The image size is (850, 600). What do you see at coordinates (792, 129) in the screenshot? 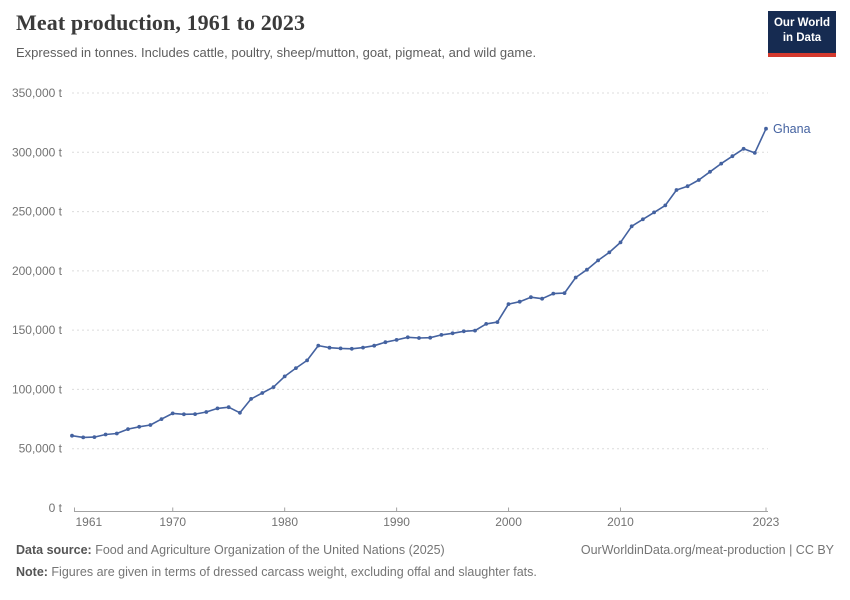
I see `series-label-ghana: Ghana` at bounding box center [792, 129].